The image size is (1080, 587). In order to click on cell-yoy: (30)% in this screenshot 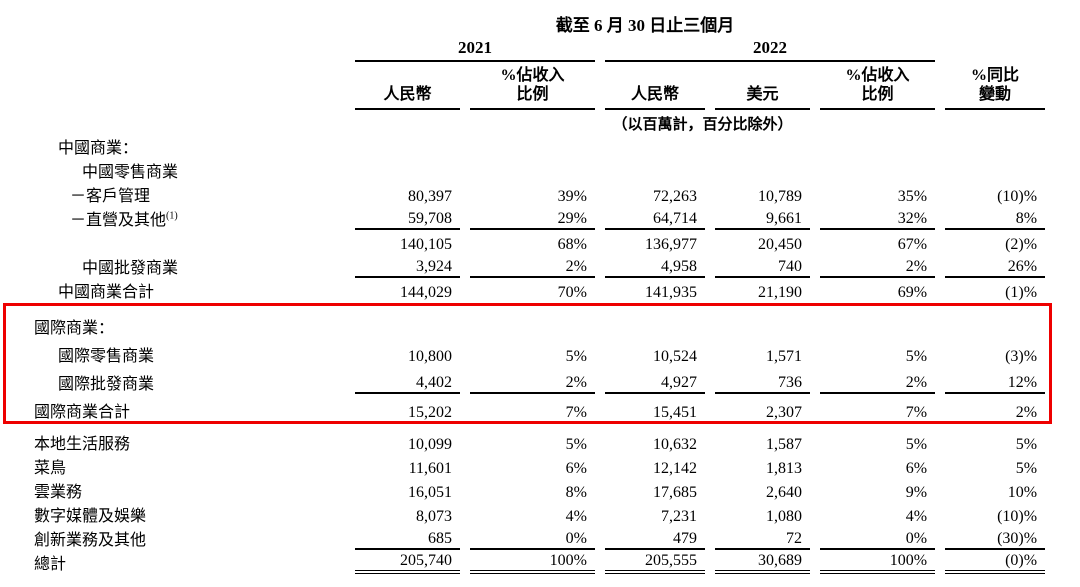, I will do `click(995, 538)`.